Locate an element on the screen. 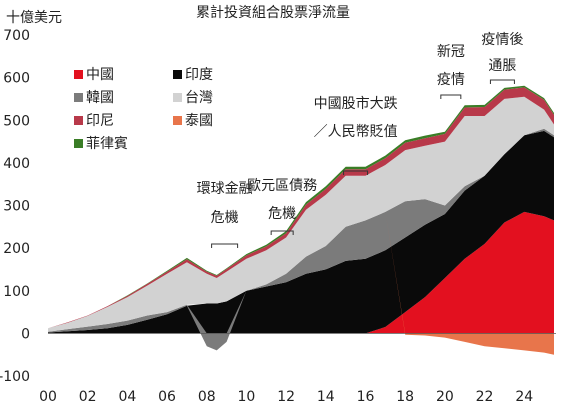 The height and width of the screenshot is (411, 562). annotation-3-line-0: 新冠 is located at coordinates (451, 52).